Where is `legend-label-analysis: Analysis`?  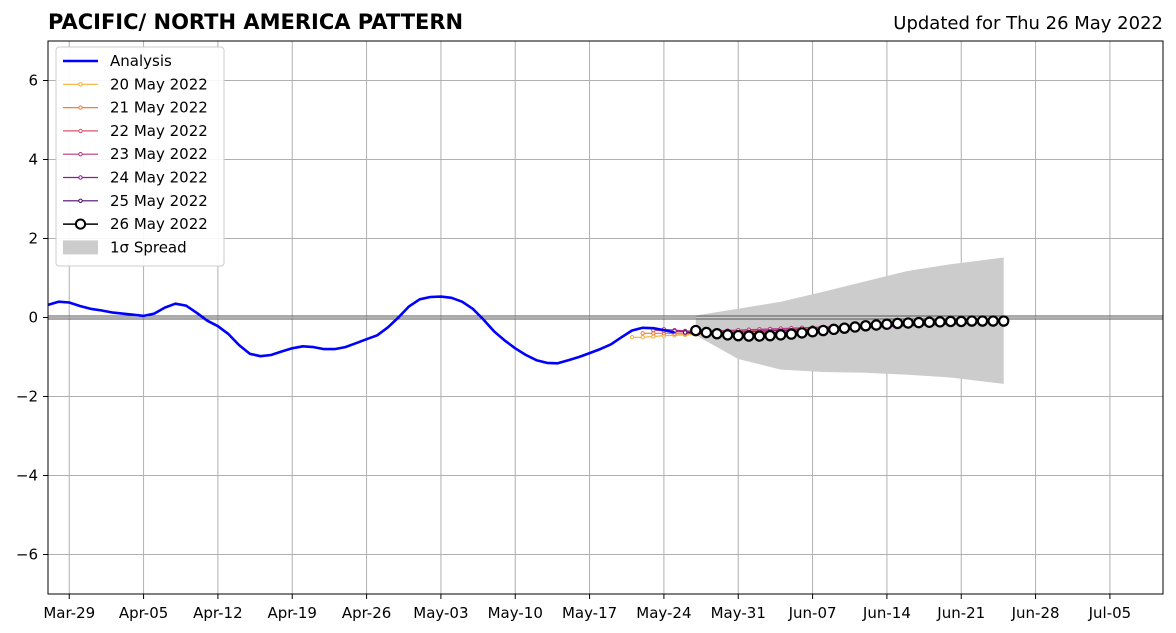 legend-label-analysis: Analysis is located at coordinates (141, 61).